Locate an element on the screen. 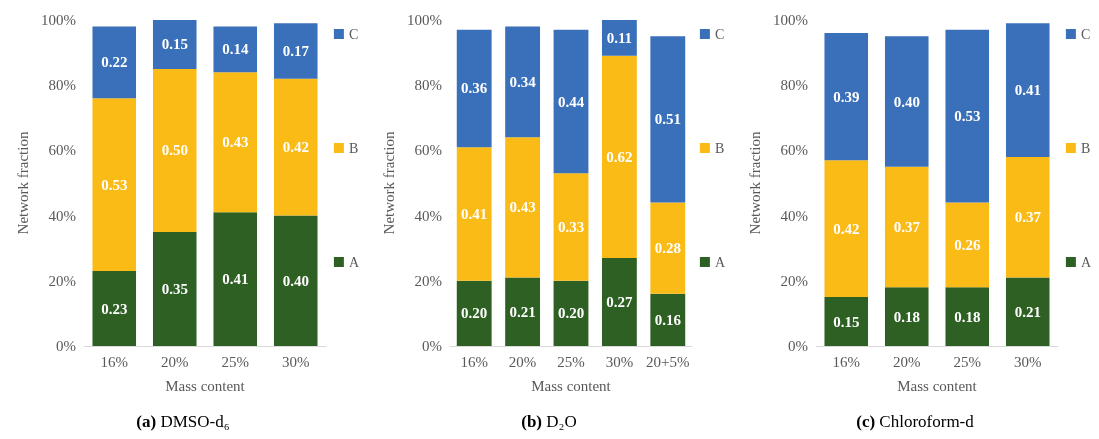  data-label: 0.53 is located at coordinates (967, 116).